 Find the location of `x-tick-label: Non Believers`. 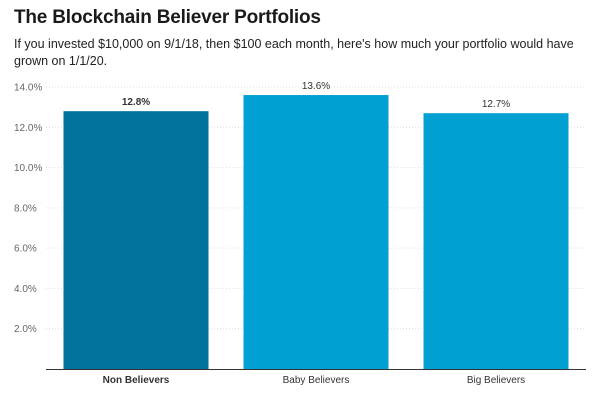

x-tick-label: Non Believers is located at coordinates (136, 380).